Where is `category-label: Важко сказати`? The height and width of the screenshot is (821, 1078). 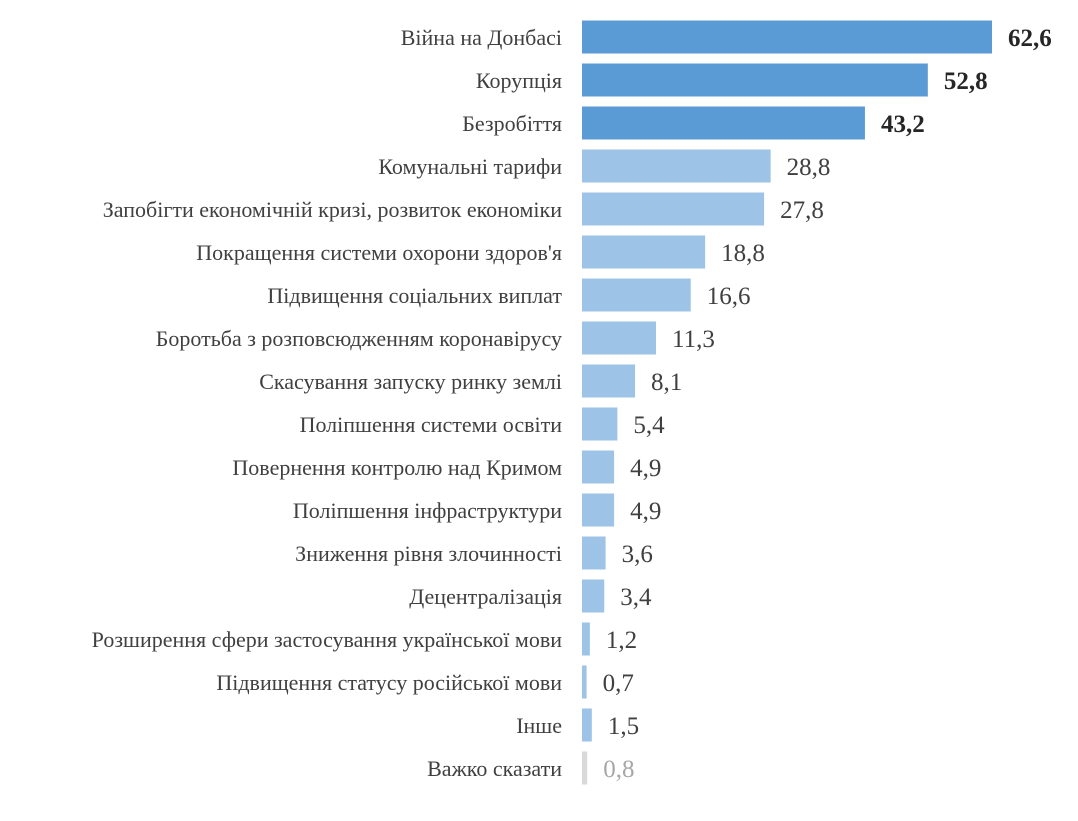 category-label: Важко сказати is located at coordinates (494, 768).